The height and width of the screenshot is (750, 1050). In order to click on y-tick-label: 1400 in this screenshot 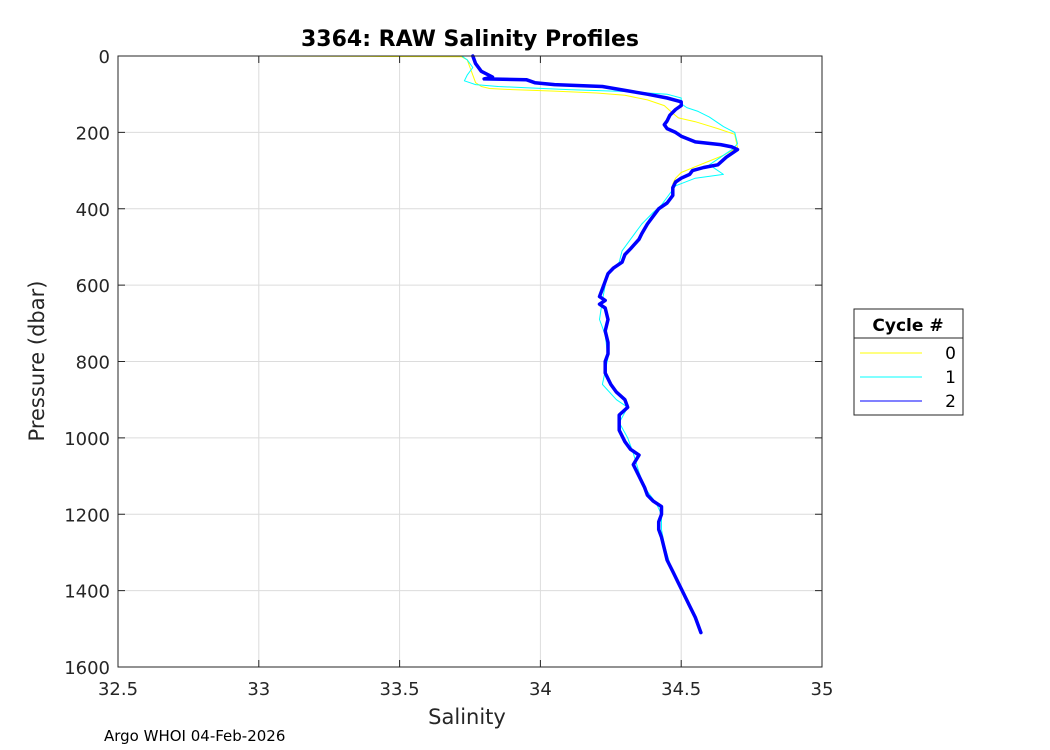, I will do `click(87, 592)`.